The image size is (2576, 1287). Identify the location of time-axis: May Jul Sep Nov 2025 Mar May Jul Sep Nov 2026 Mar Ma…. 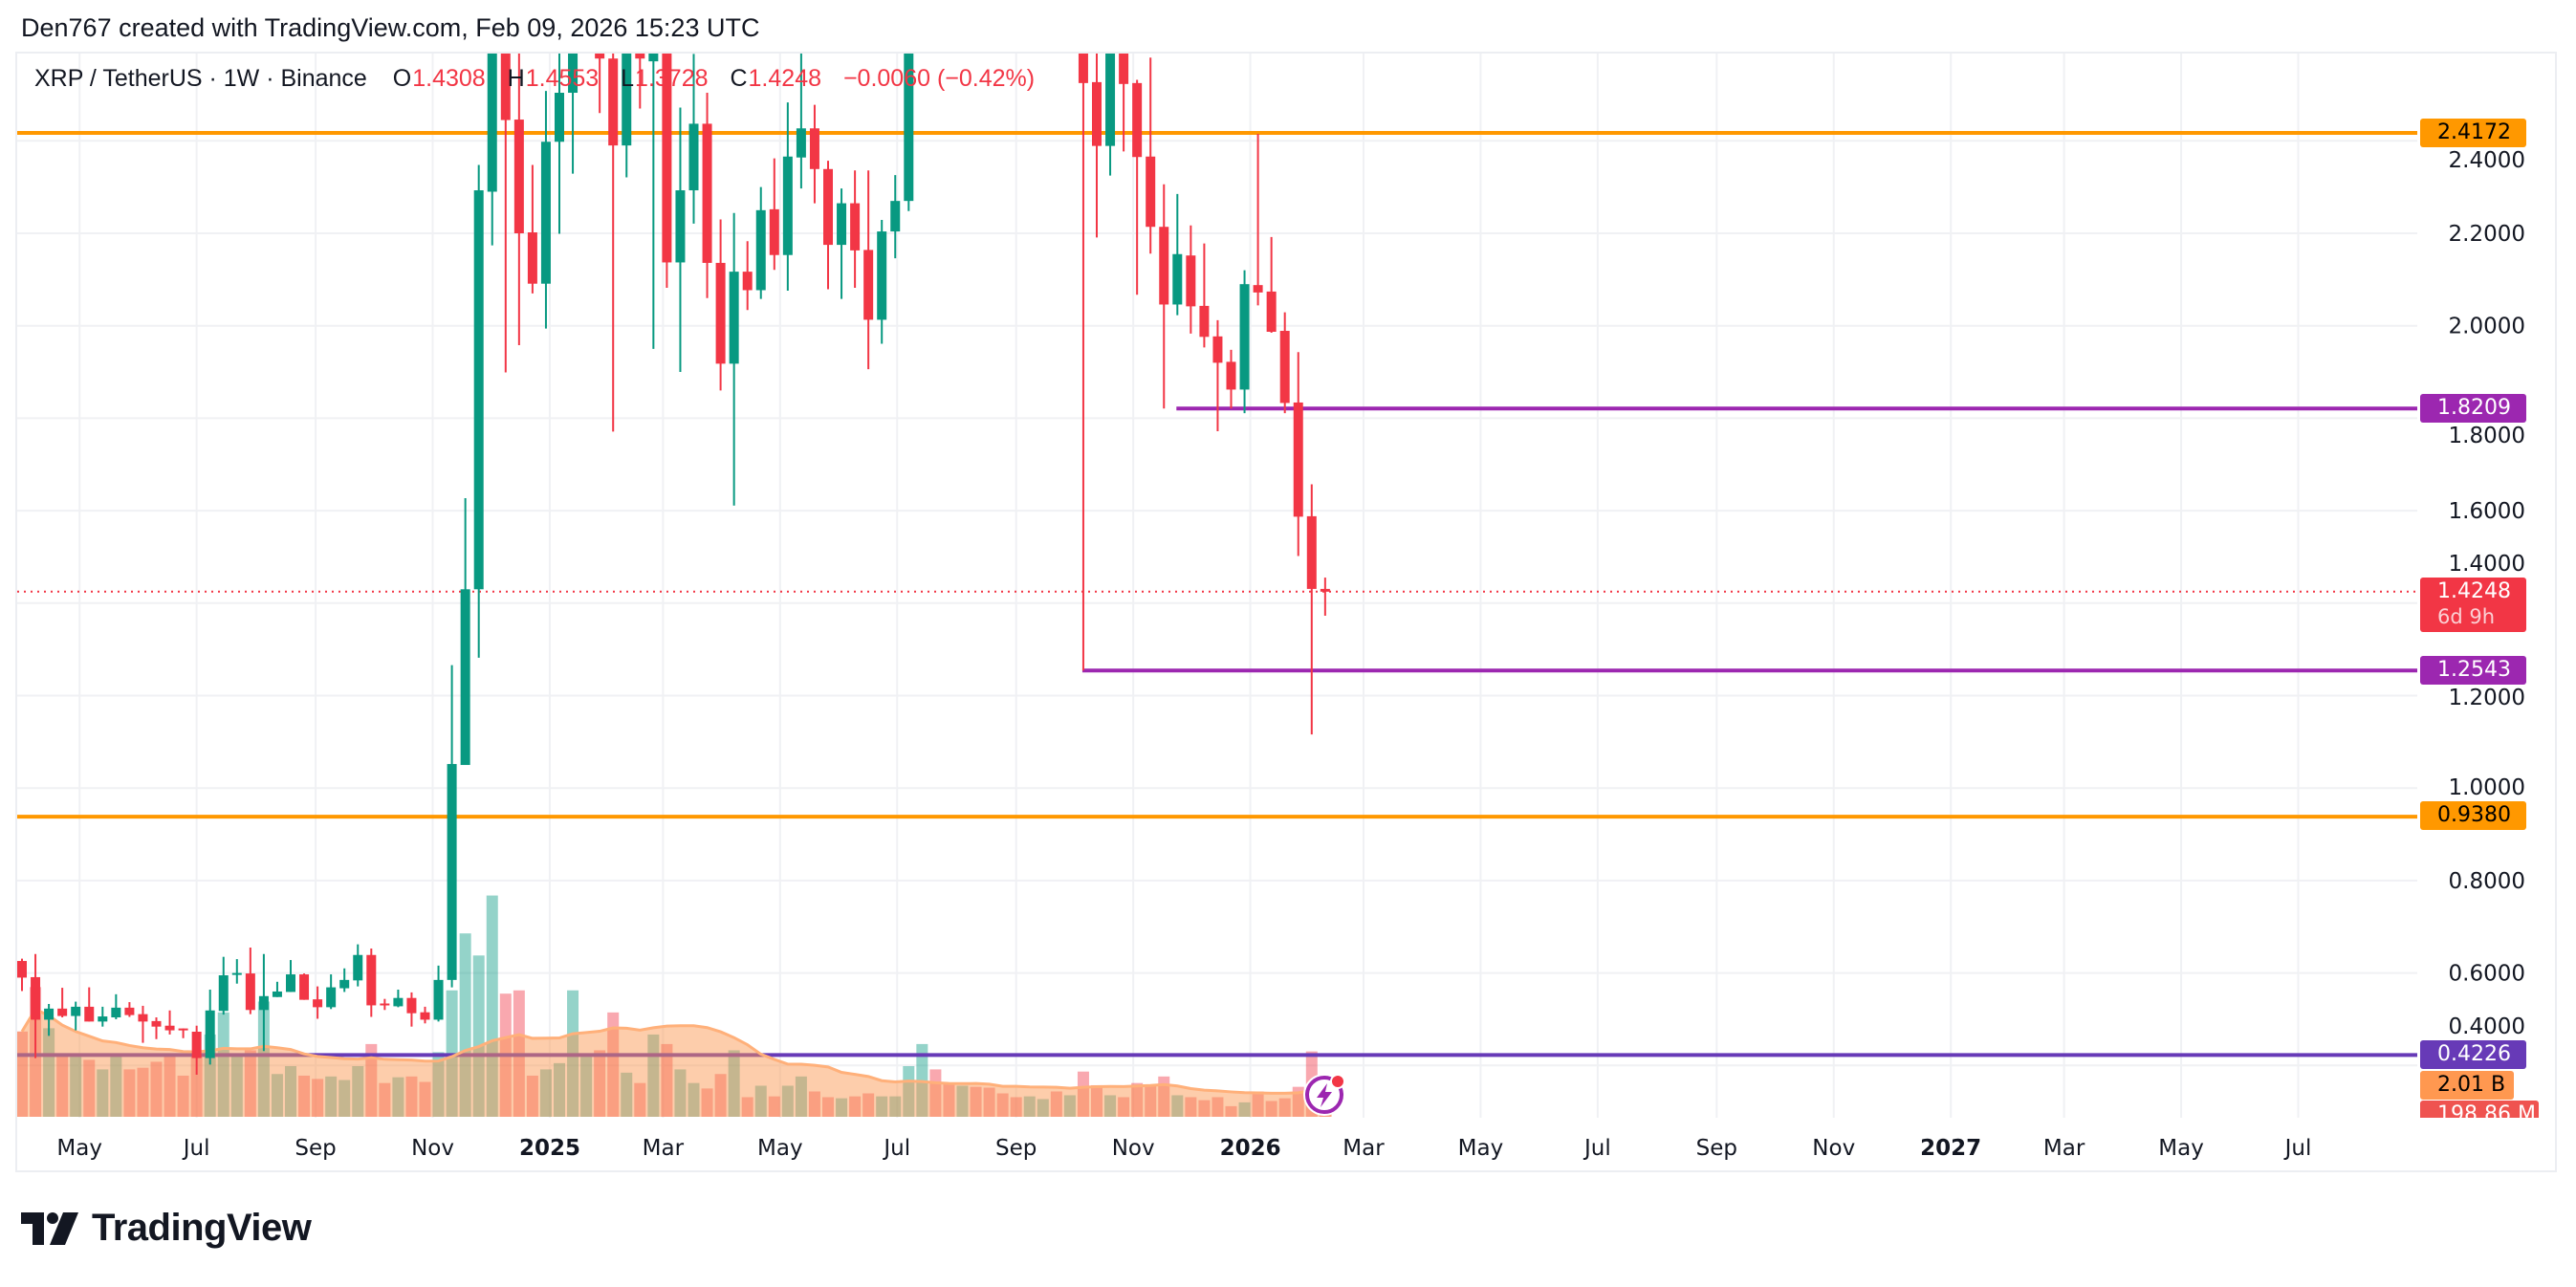
(1183, 1148).